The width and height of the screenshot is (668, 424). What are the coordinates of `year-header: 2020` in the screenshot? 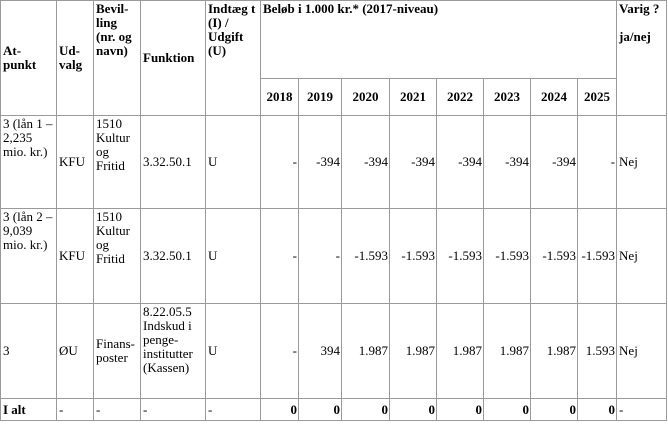 It's located at (365, 97).